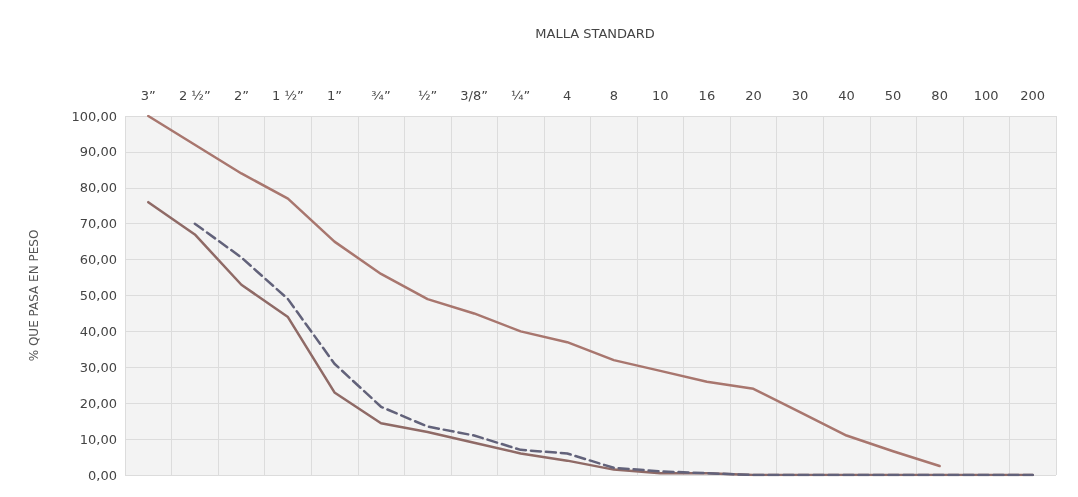 The width and height of the screenshot is (1078, 497). What do you see at coordinates (567, 95) in the screenshot?
I see `x-tick-label: 4` at bounding box center [567, 95].